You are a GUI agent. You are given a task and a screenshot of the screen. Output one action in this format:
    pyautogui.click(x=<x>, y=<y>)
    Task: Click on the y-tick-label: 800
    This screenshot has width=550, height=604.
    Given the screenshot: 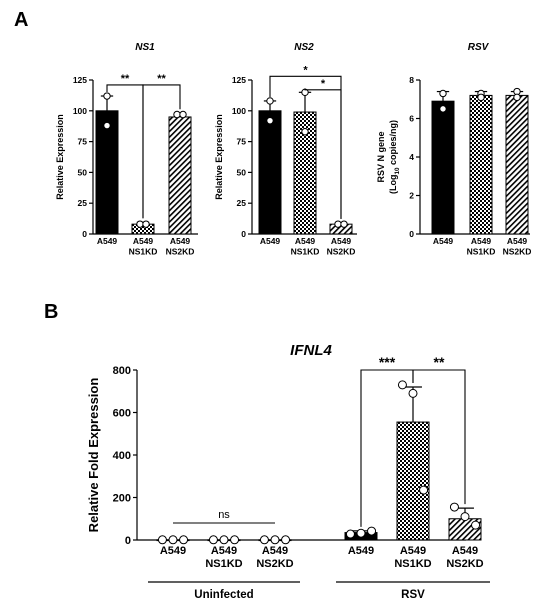 What is the action you would take?
    pyautogui.click(x=122, y=371)
    